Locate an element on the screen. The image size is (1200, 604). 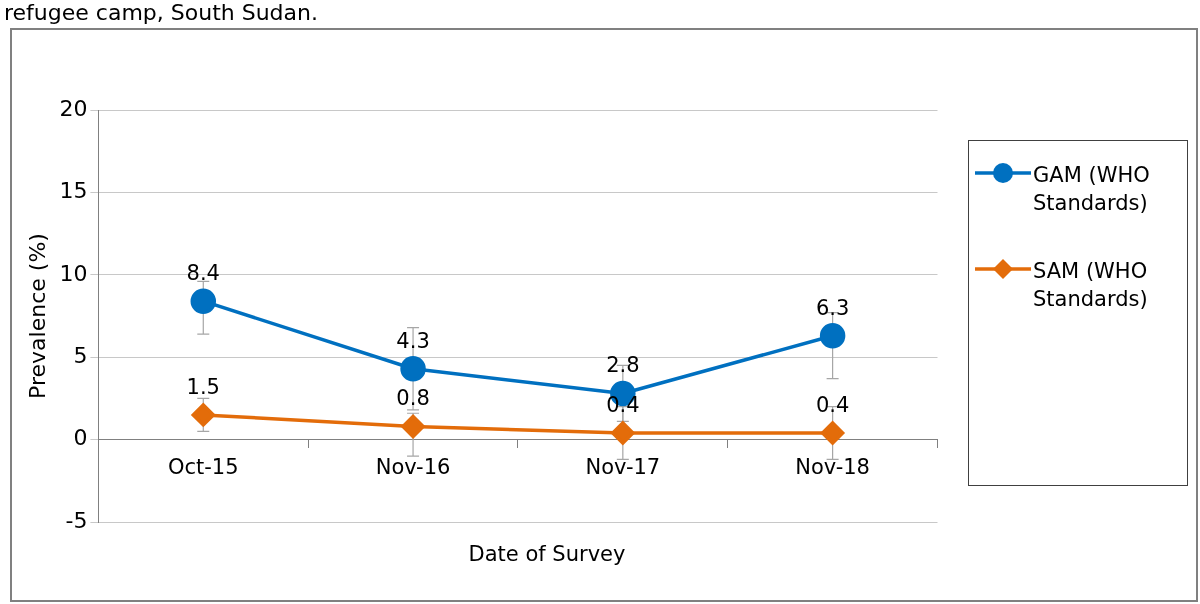
y-tick-label: 20 is located at coordinates (73, 108).